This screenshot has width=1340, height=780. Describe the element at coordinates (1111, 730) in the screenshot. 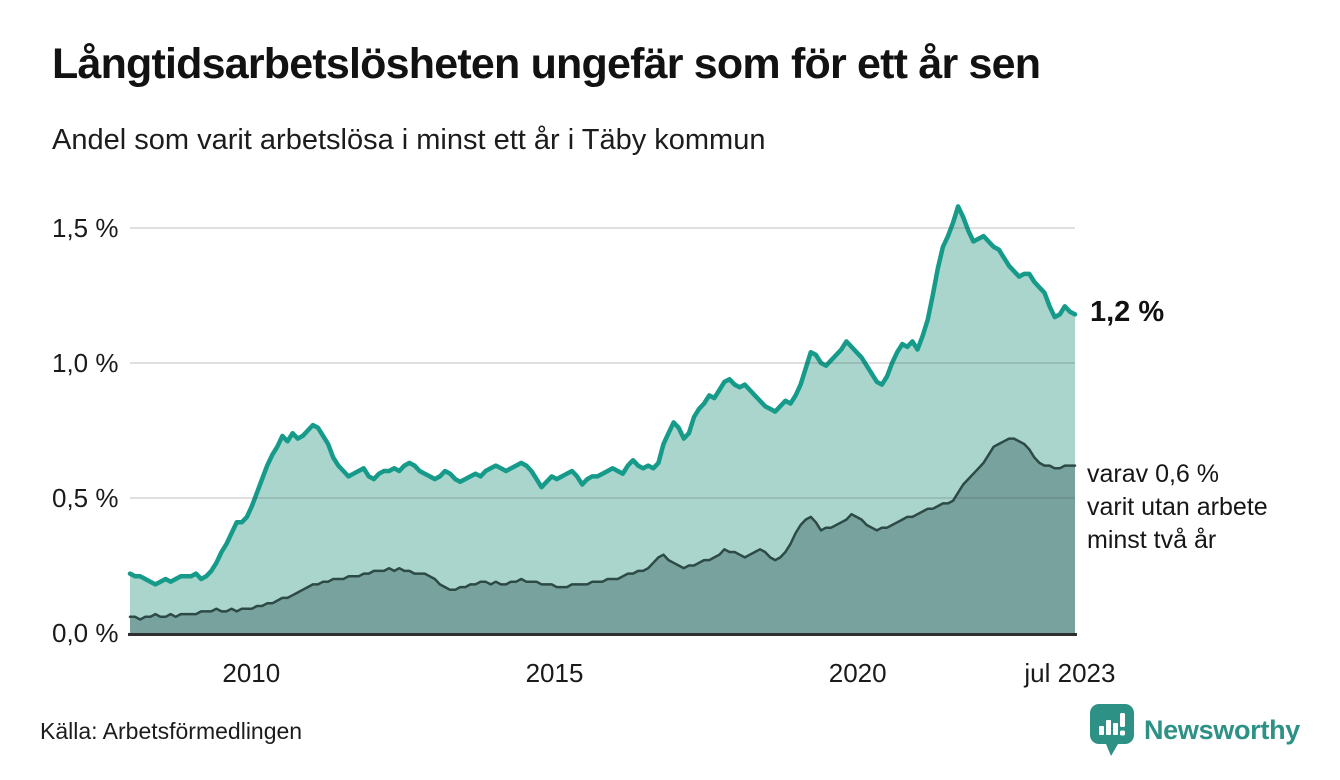

I see `newsworthy-bars-icon` at that location.